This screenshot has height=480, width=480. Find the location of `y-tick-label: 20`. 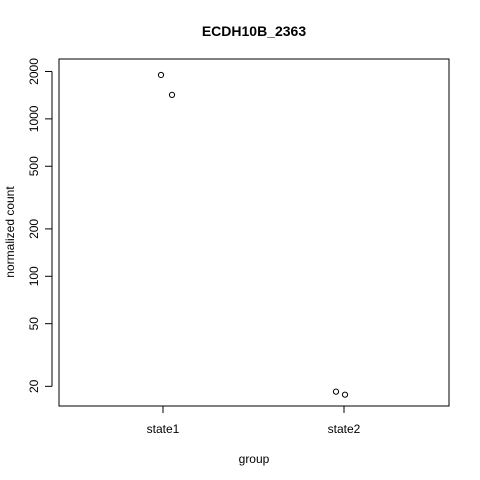

y-tick-label: 20 is located at coordinates (34, 386).